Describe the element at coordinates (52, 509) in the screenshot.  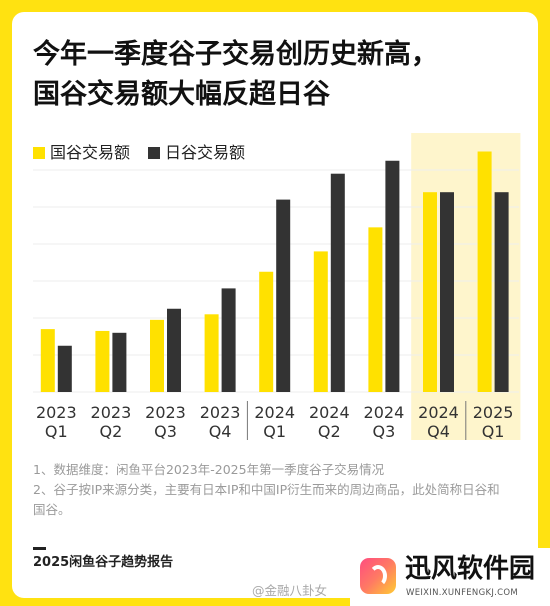
I see `footnote-2-continued: 国谷。` at that location.